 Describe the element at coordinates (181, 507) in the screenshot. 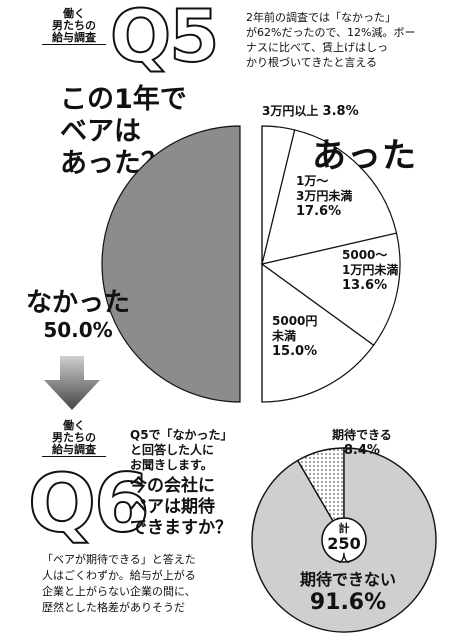

I see `q6-question: 今の会社に ベアは期待 できますか？` at that location.